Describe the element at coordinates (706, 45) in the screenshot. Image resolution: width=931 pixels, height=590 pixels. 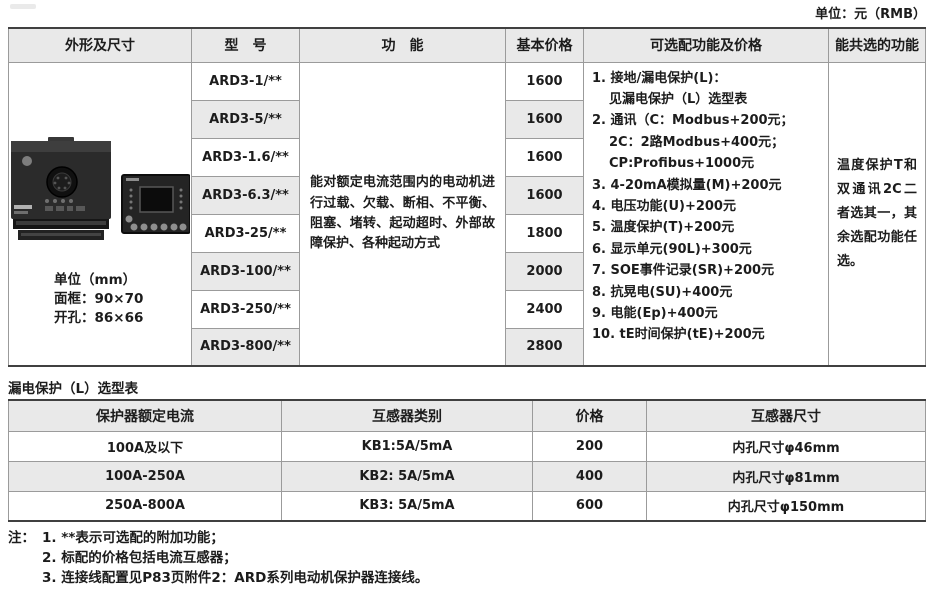
I see `header-optional: 可选配功能及价格` at that location.